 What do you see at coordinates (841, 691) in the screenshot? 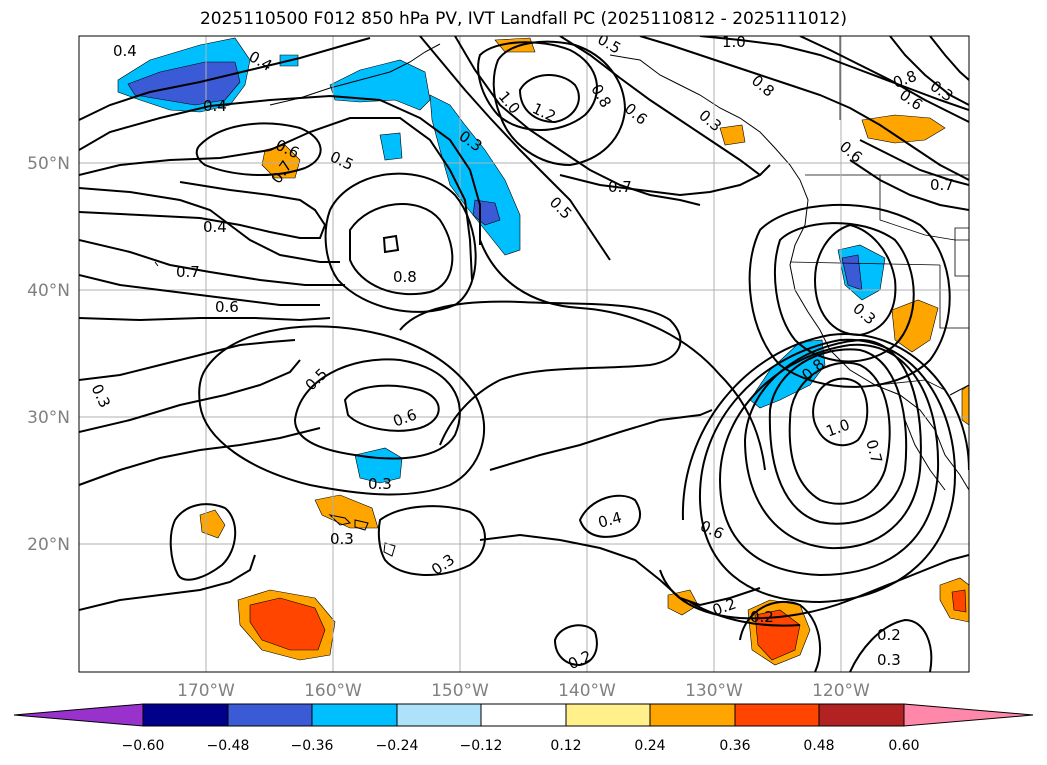
I see `x-tick-label: 120°W` at bounding box center [841, 691].